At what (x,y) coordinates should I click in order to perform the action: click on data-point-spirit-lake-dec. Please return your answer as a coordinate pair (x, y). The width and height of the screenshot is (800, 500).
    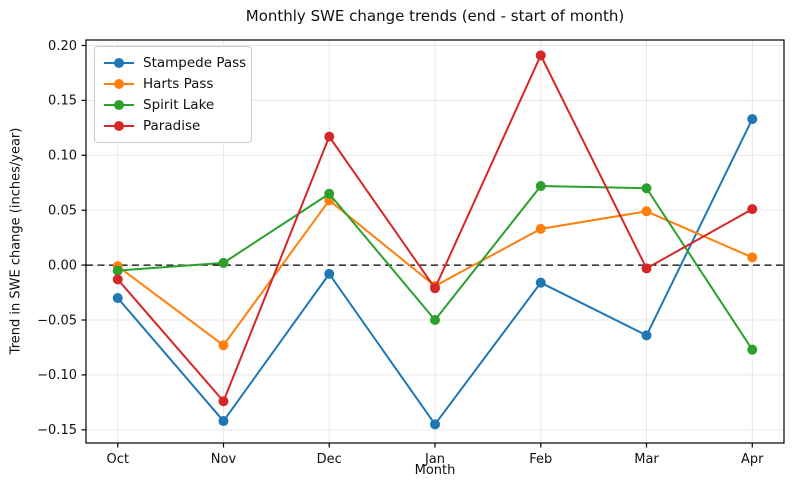
    Looking at the image, I should click on (329, 193).